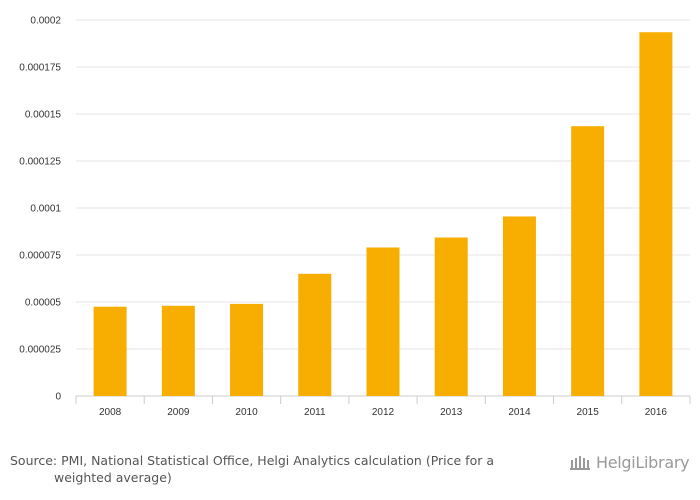 The height and width of the screenshot is (500, 700). Describe the element at coordinates (588, 261) in the screenshot. I see `bar-2015` at that location.